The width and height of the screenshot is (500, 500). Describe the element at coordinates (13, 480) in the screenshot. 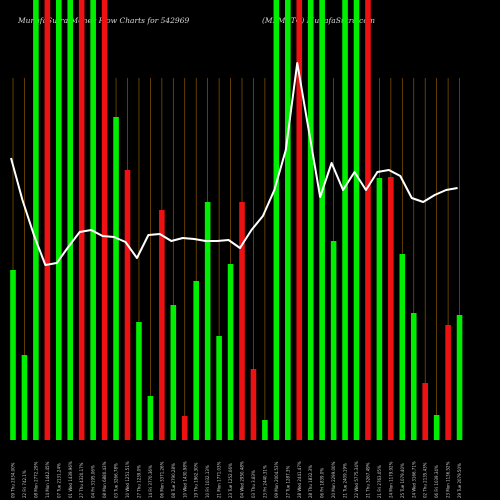

I see `x-tick-label: 09 Thu 2034.00%` at that location.